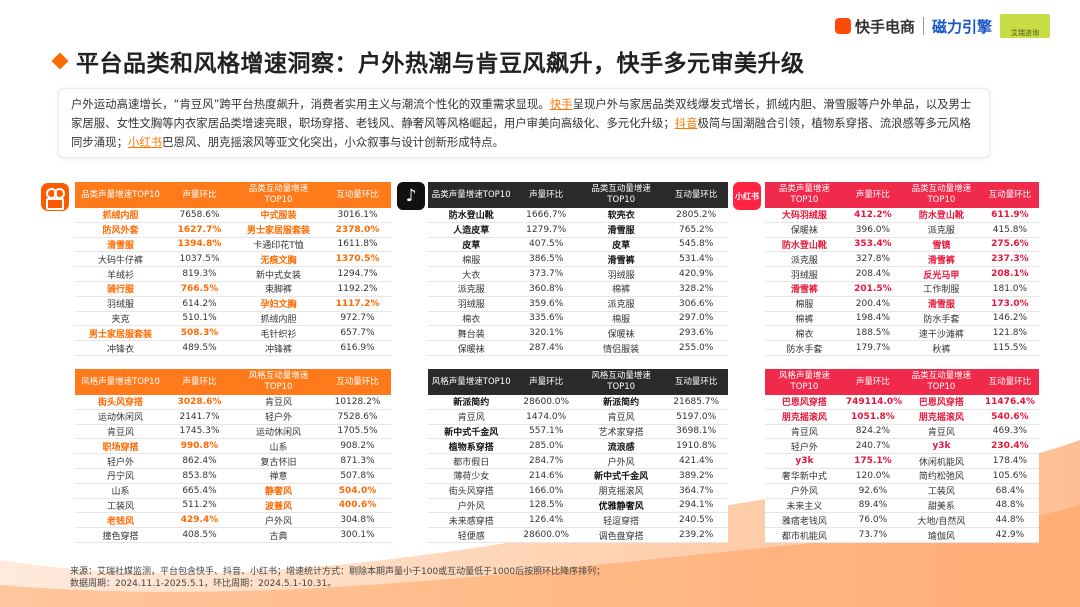 The width and height of the screenshot is (1080, 607). Describe the element at coordinates (546, 432) in the screenshot. I see `table-cell: 557.1%` at that location.